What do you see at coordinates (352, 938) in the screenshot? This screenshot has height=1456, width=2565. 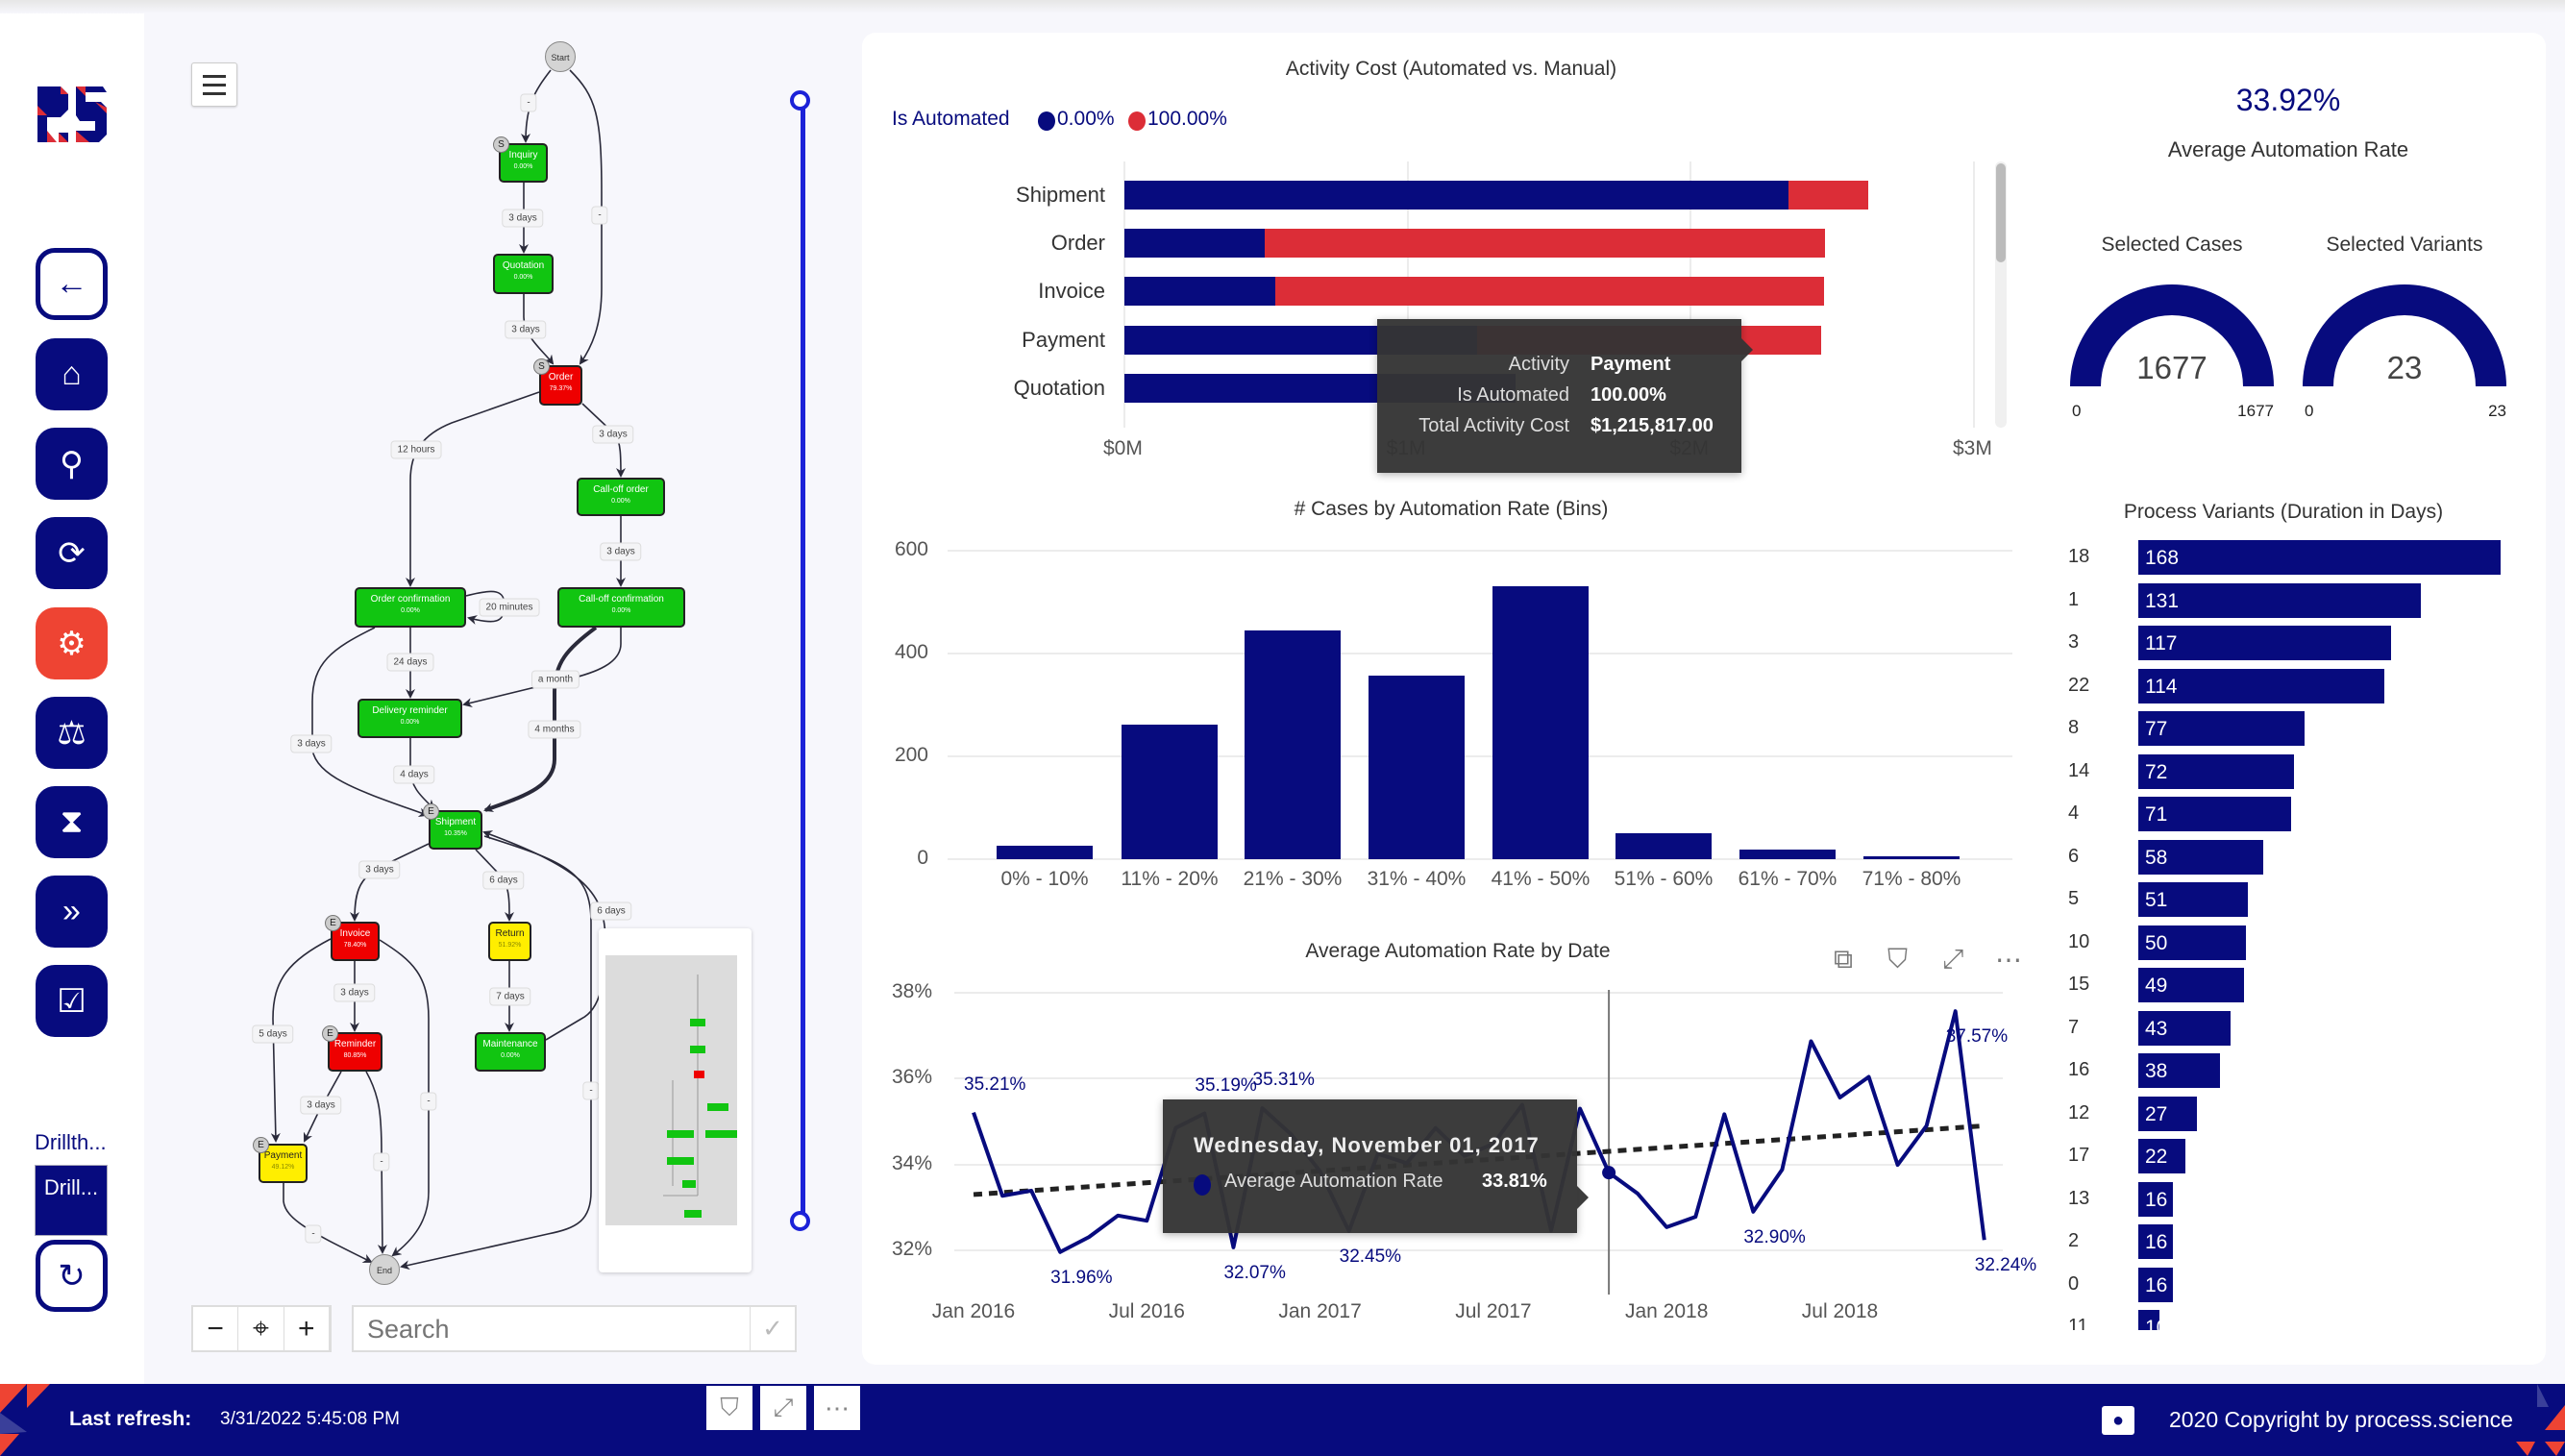 I see `process-node-invoice: E Invoice 78.40%` at bounding box center [352, 938].